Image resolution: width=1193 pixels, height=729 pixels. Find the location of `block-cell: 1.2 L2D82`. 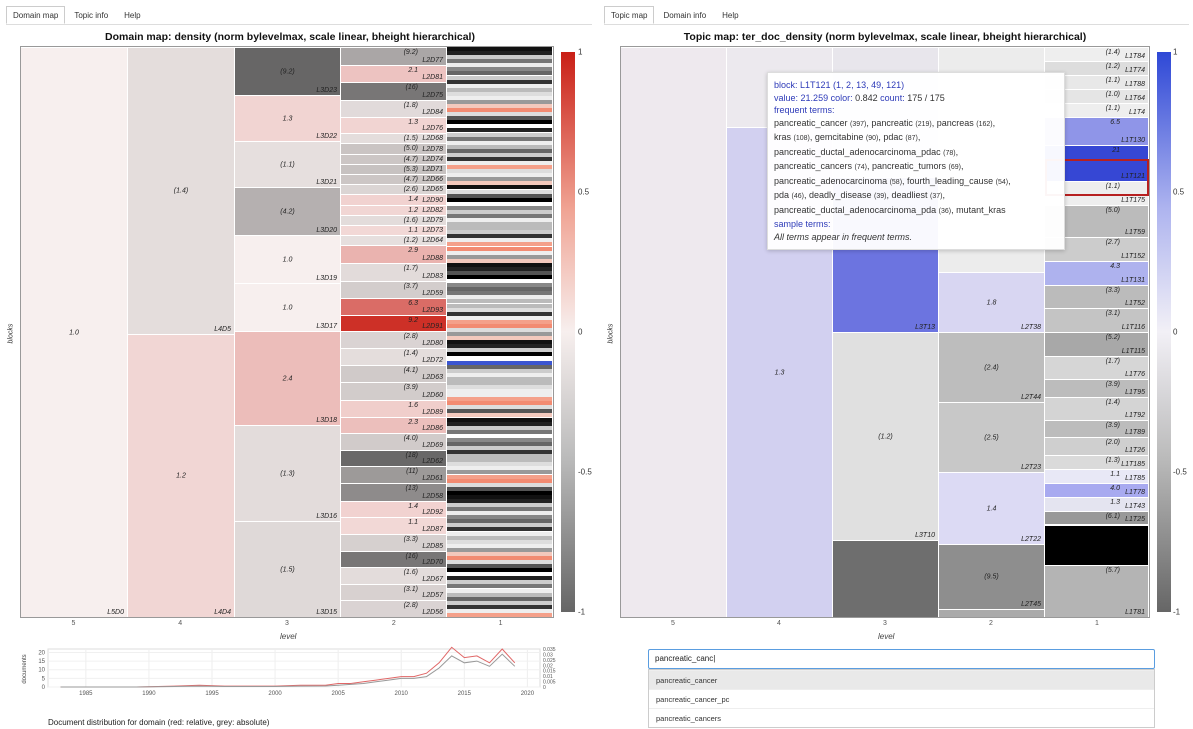

block-cell: 1.2 L2D82 is located at coordinates (393, 210).